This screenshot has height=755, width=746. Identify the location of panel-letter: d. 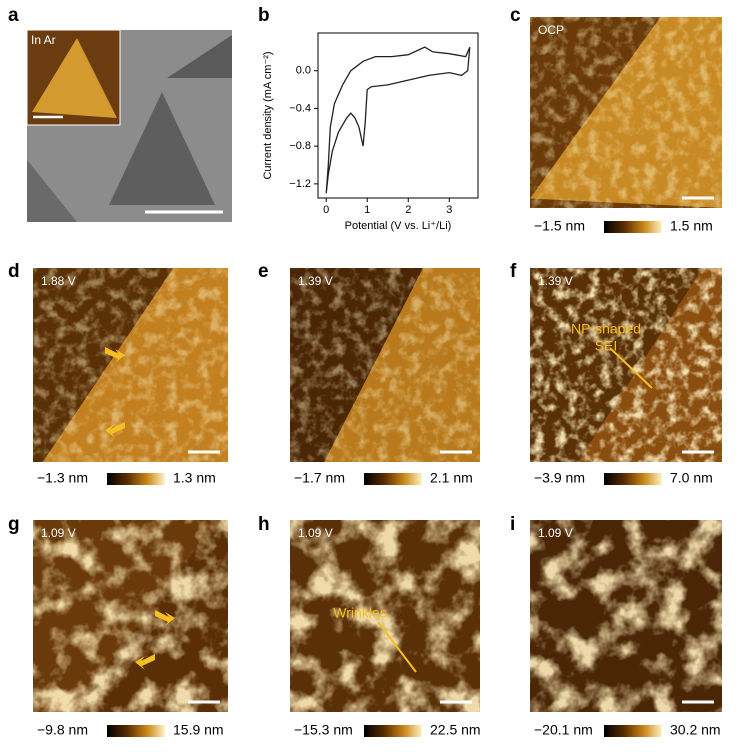
(14, 271).